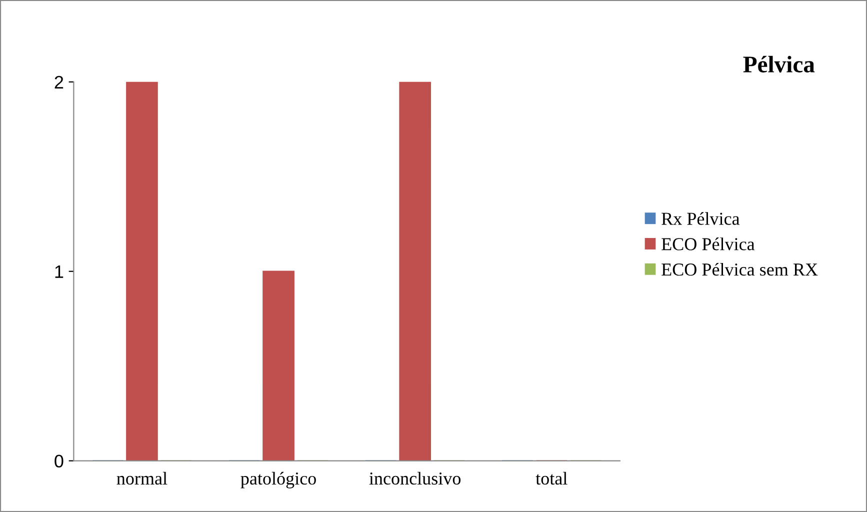 This screenshot has width=867, height=512. What do you see at coordinates (552, 478) in the screenshot?
I see `x-tick-label: total` at bounding box center [552, 478].